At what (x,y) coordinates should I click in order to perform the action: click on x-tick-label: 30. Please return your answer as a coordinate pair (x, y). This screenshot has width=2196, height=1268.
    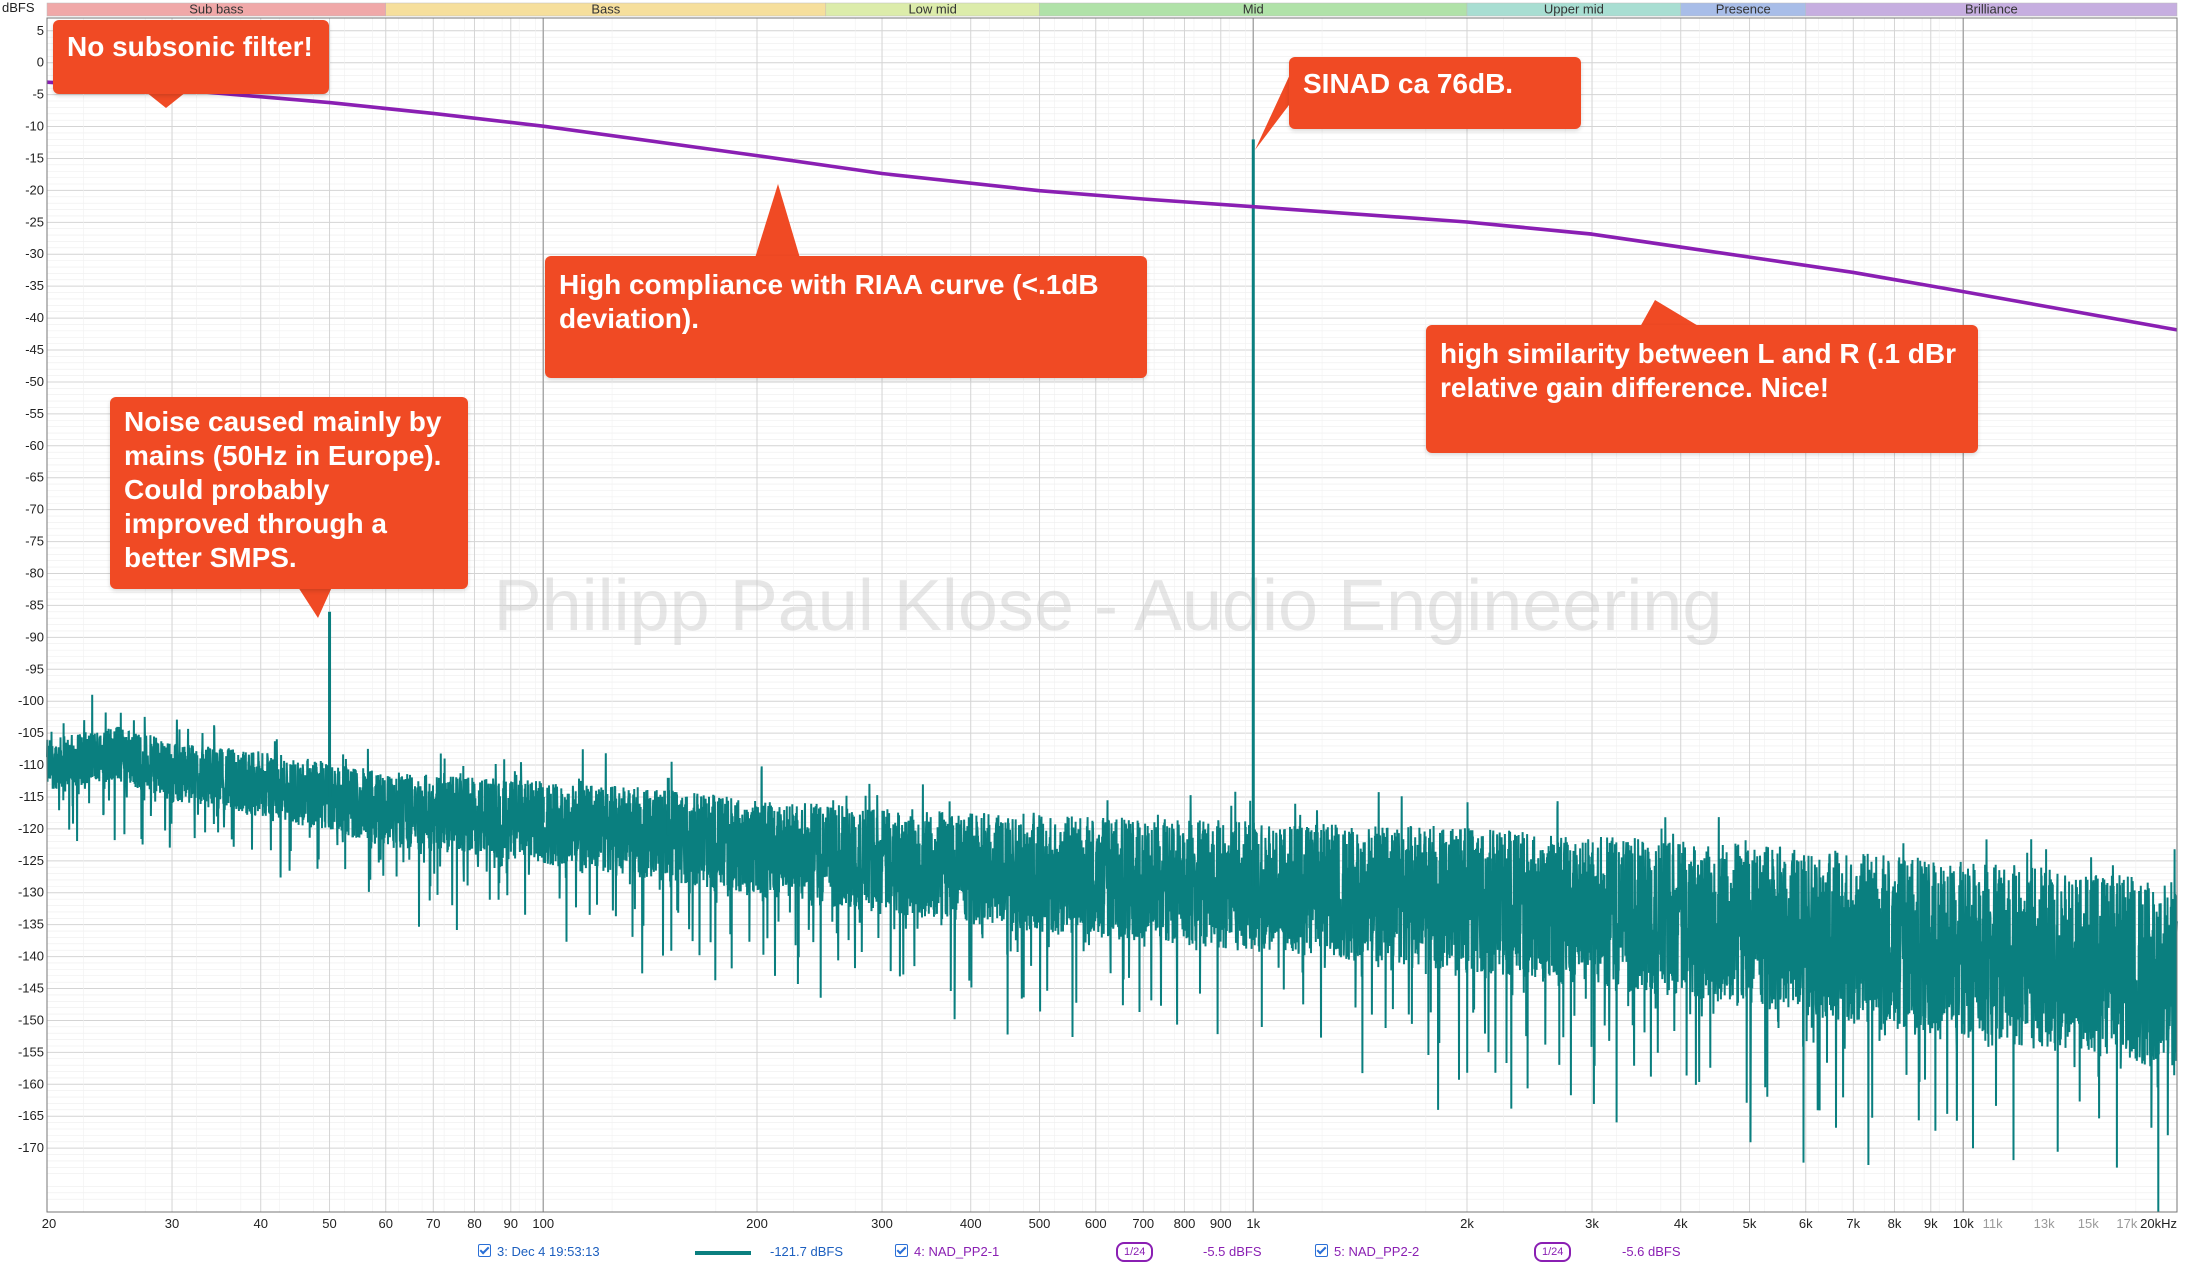
    Looking at the image, I should click on (172, 1223).